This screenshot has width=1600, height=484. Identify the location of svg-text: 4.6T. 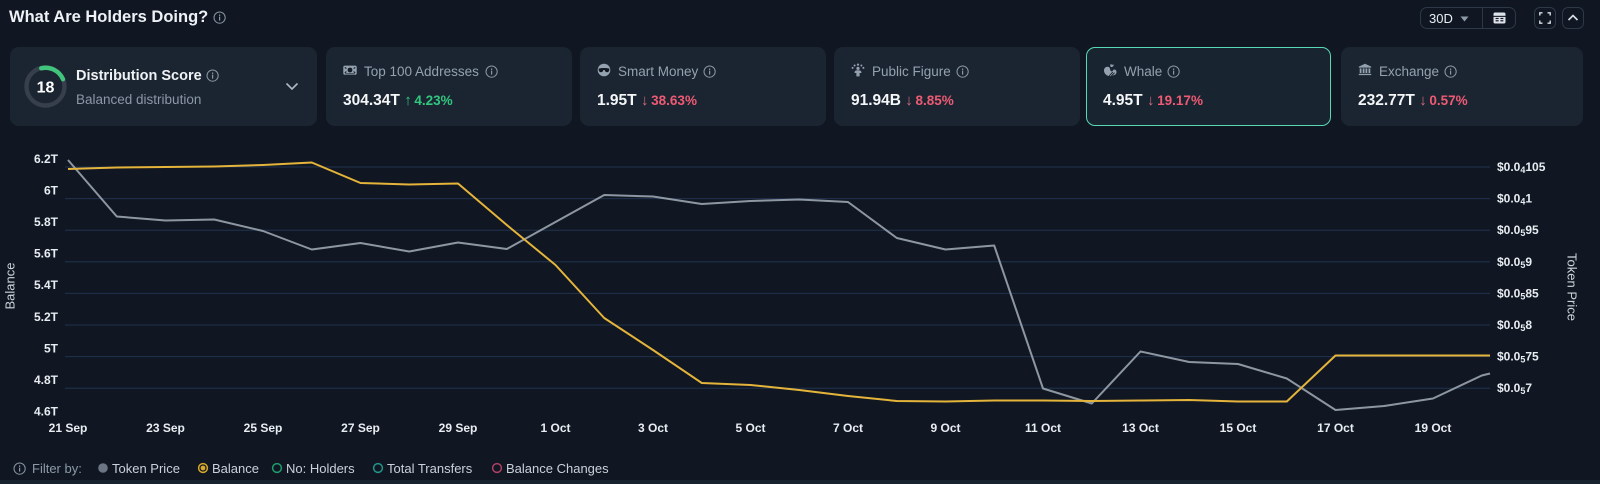
(46, 411).